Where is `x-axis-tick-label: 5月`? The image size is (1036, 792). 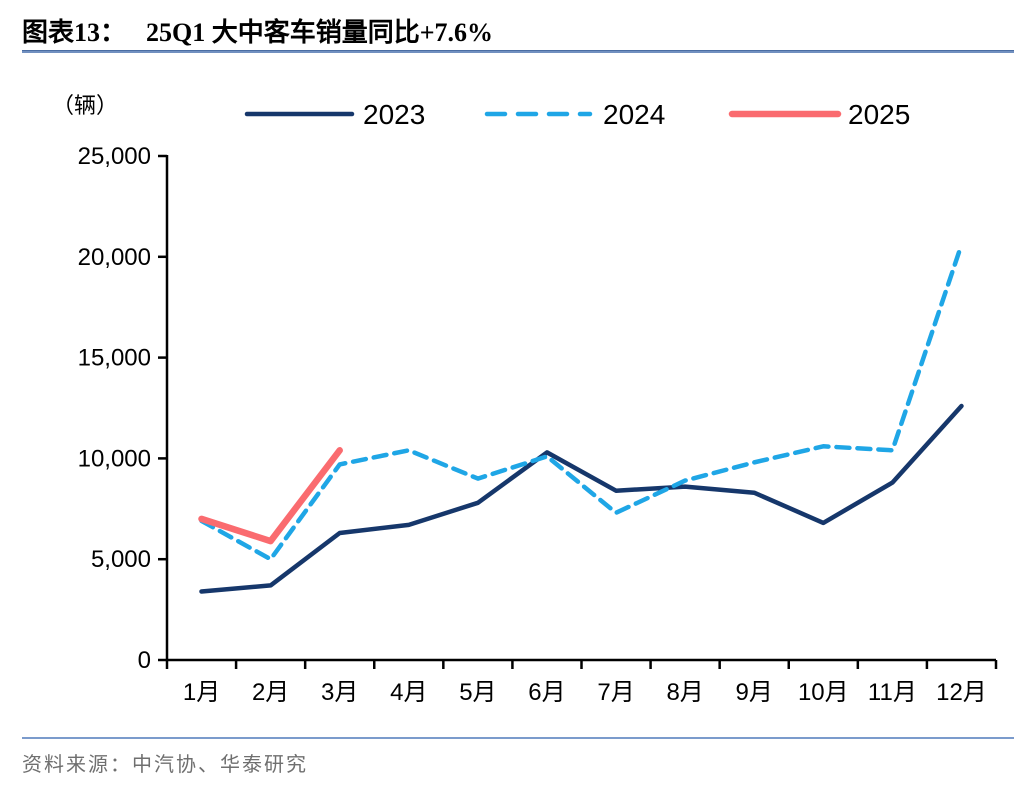
x-axis-tick-label: 5月 is located at coordinates (477, 692).